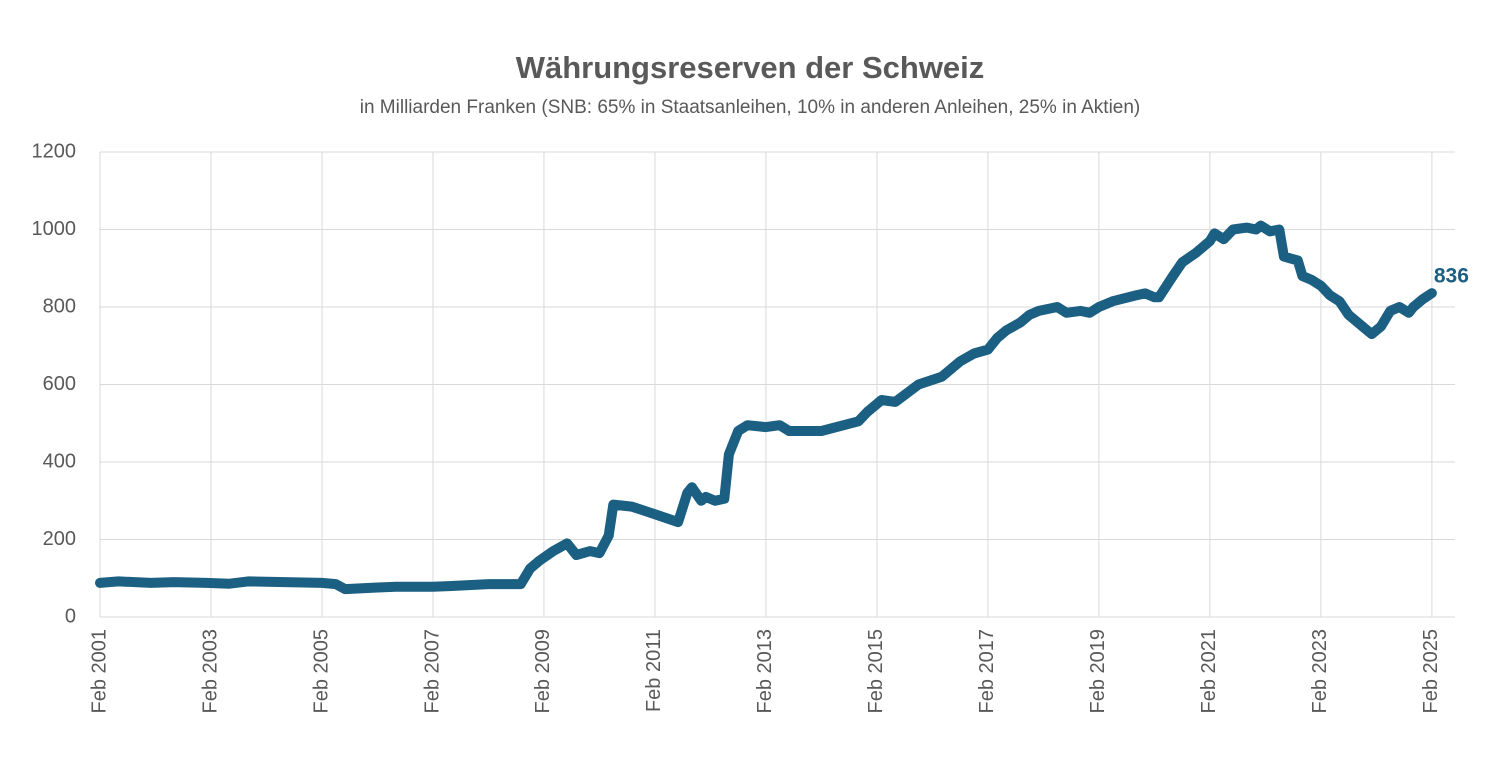  I want to click on x-tick-label: Feb 2015, so click(876, 671).